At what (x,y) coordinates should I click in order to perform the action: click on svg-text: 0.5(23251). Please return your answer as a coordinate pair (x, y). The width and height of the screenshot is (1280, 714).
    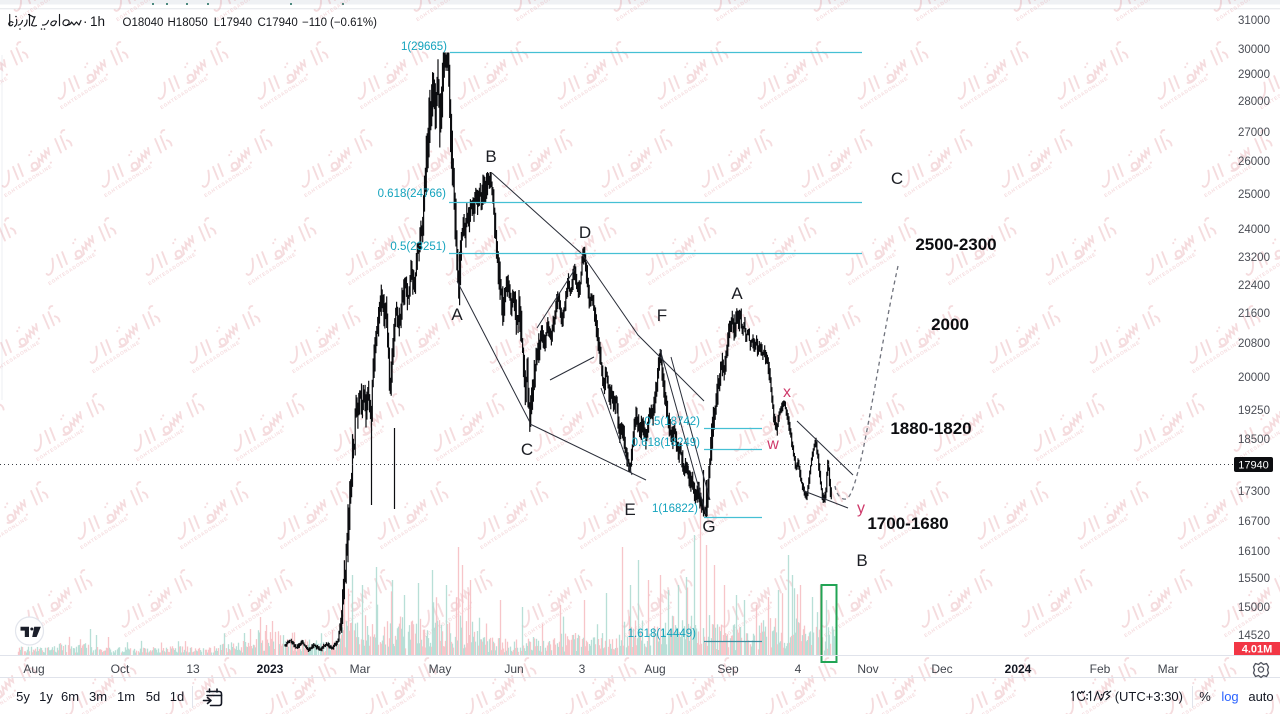
    Looking at the image, I should click on (418, 247).